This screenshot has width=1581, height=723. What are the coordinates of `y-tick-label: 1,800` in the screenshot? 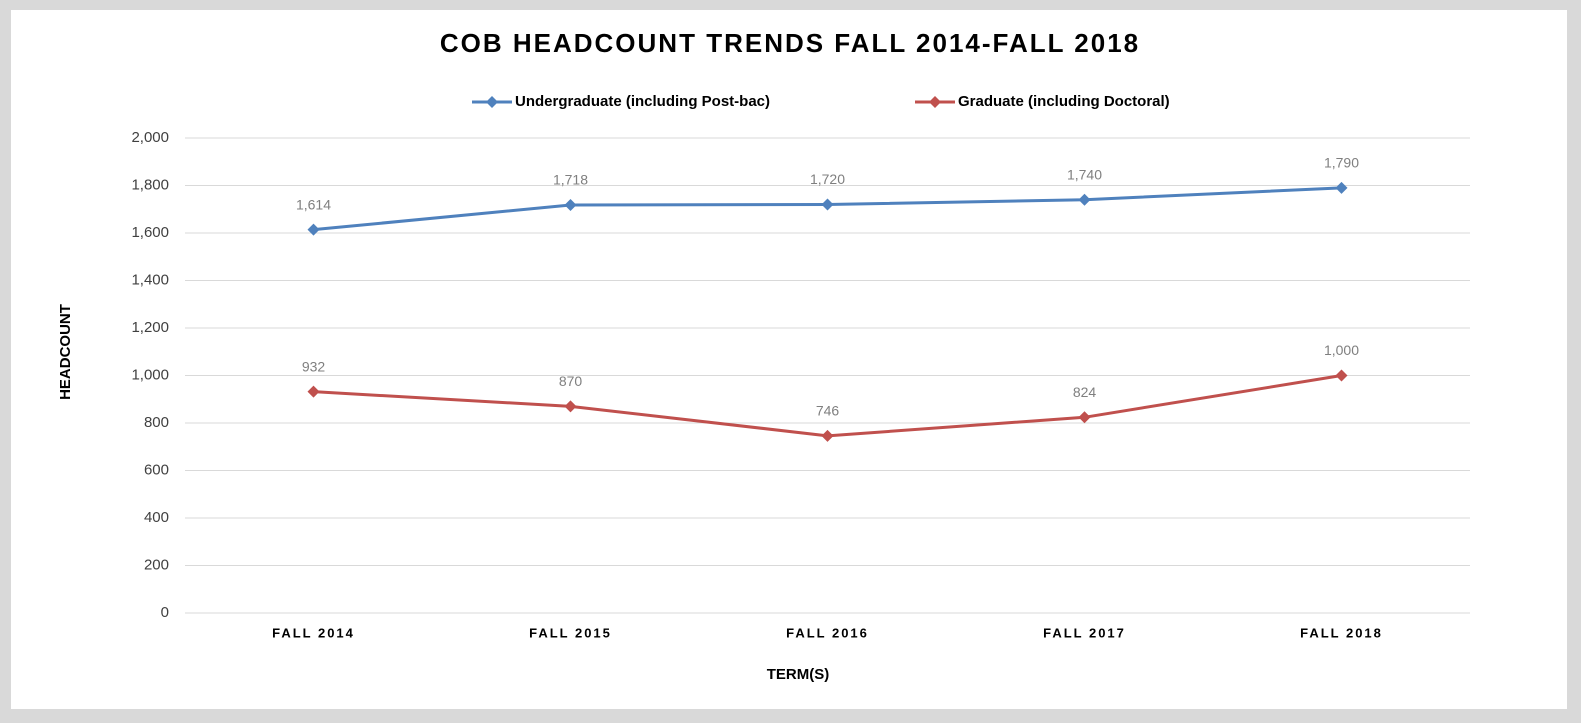 It's located at (150, 184).